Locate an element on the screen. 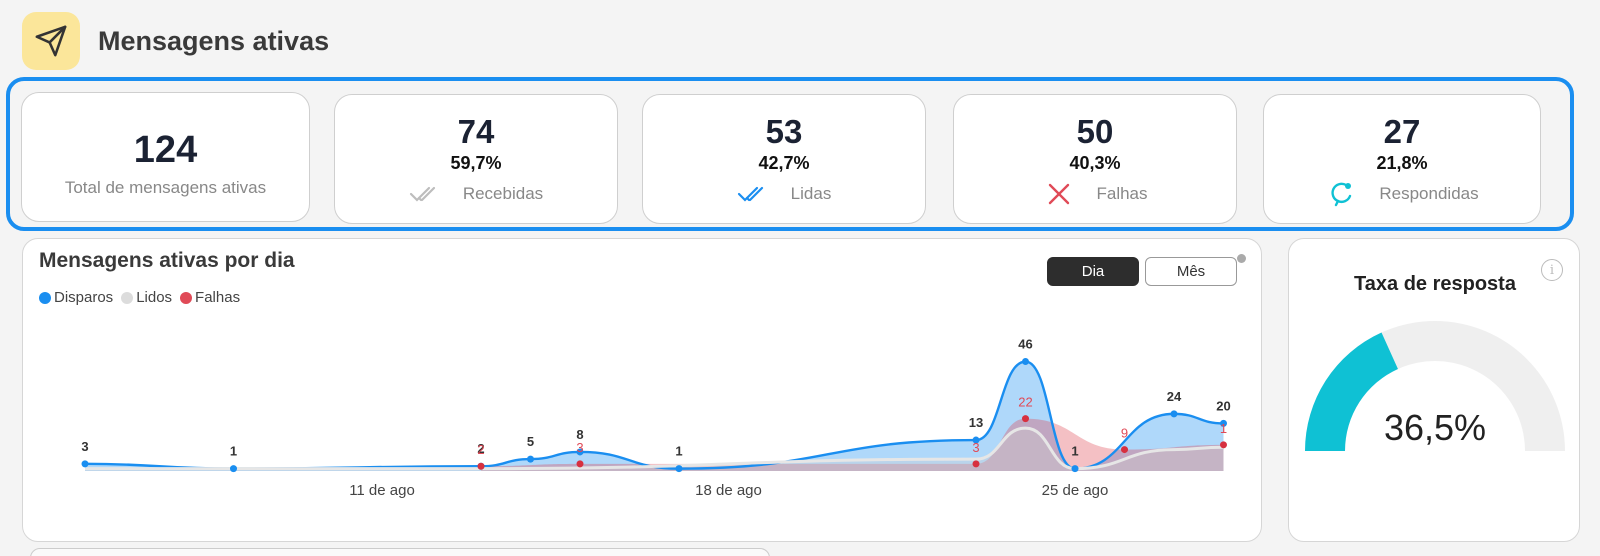  page-title: Mensagens ativas is located at coordinates (214, 40).